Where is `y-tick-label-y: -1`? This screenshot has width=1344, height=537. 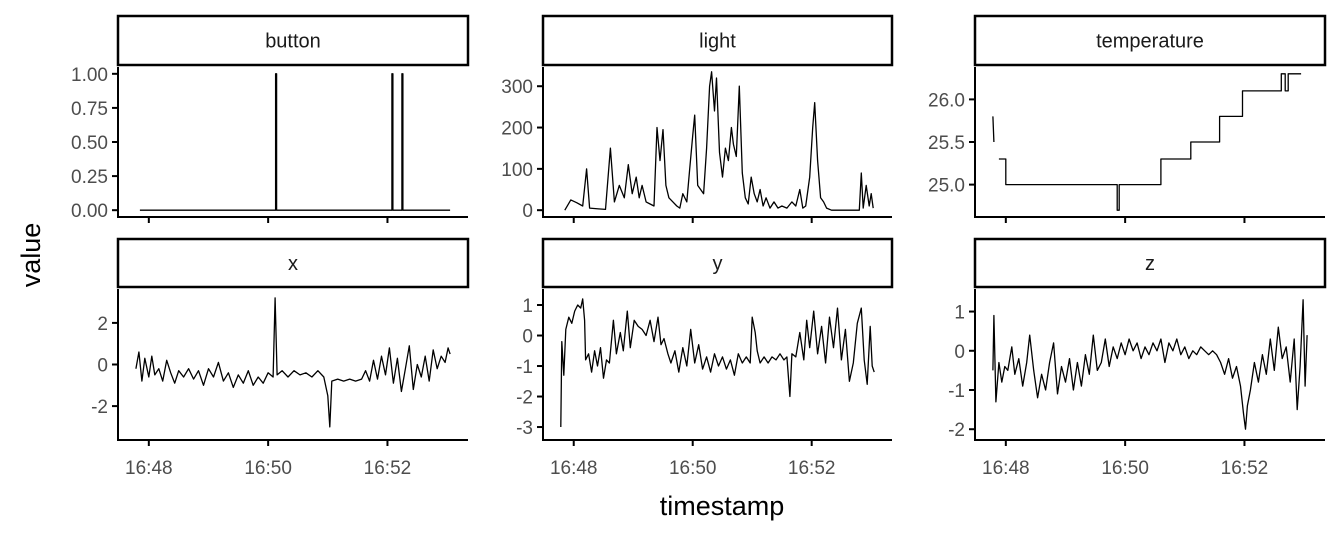
y-tick-label-y: -1 is located at coordinates (524, 367).